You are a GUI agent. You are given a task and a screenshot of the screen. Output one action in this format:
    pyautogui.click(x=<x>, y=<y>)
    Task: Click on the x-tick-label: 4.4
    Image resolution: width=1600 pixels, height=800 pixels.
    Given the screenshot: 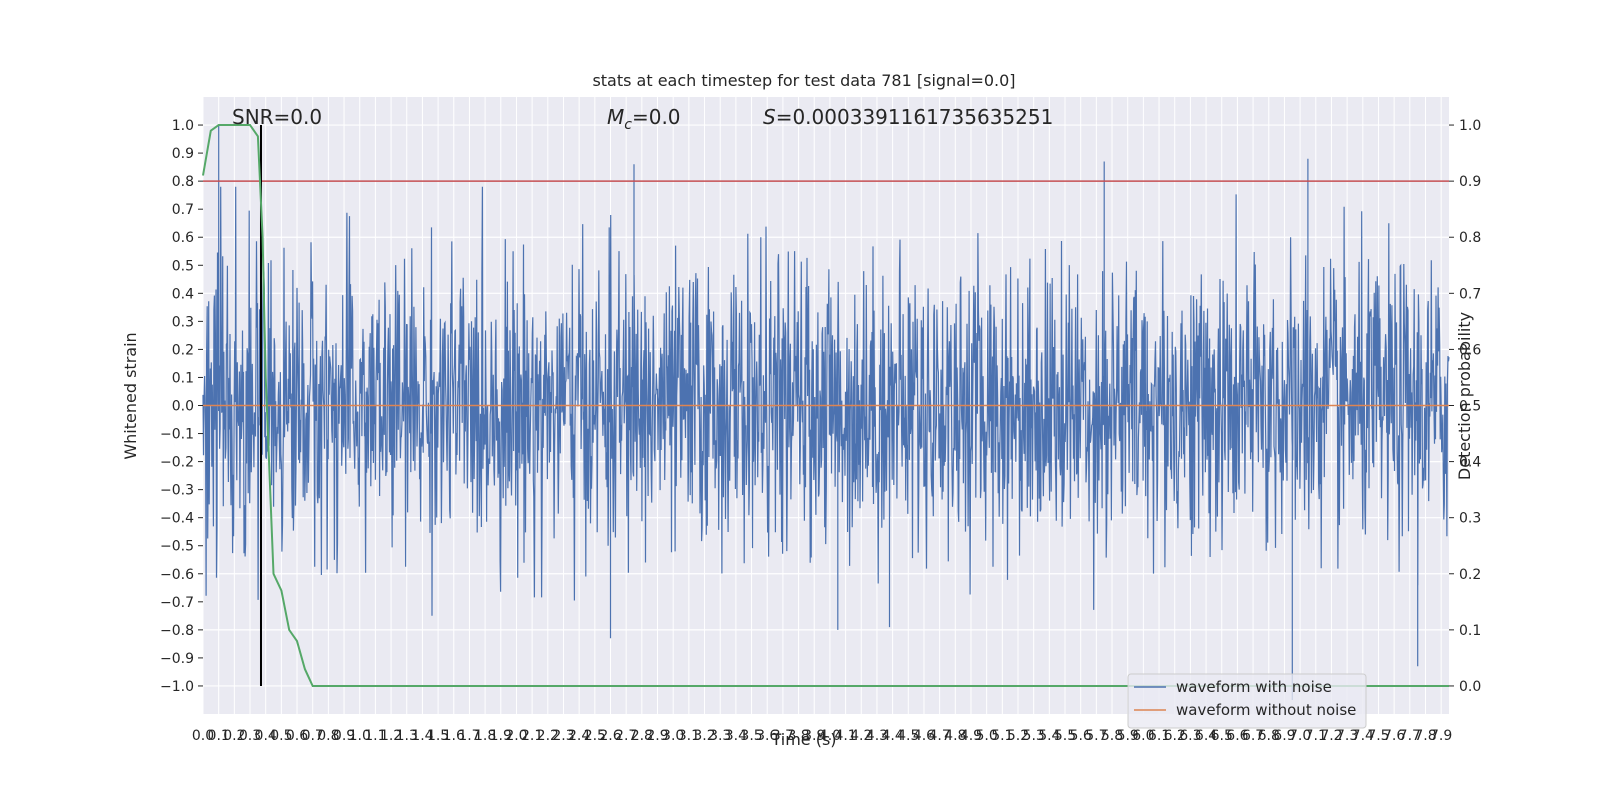 What is the action you would take?
    pyautogui.click(x=892, y=736)
    